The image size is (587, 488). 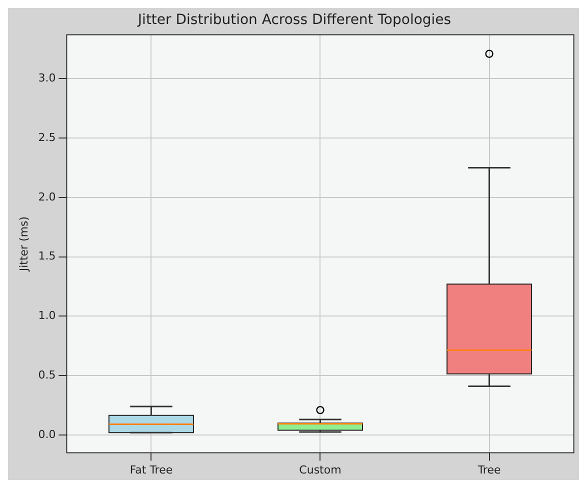 I want to click on y-axis-title: Jitter (ms), so click(x=23, y=244).